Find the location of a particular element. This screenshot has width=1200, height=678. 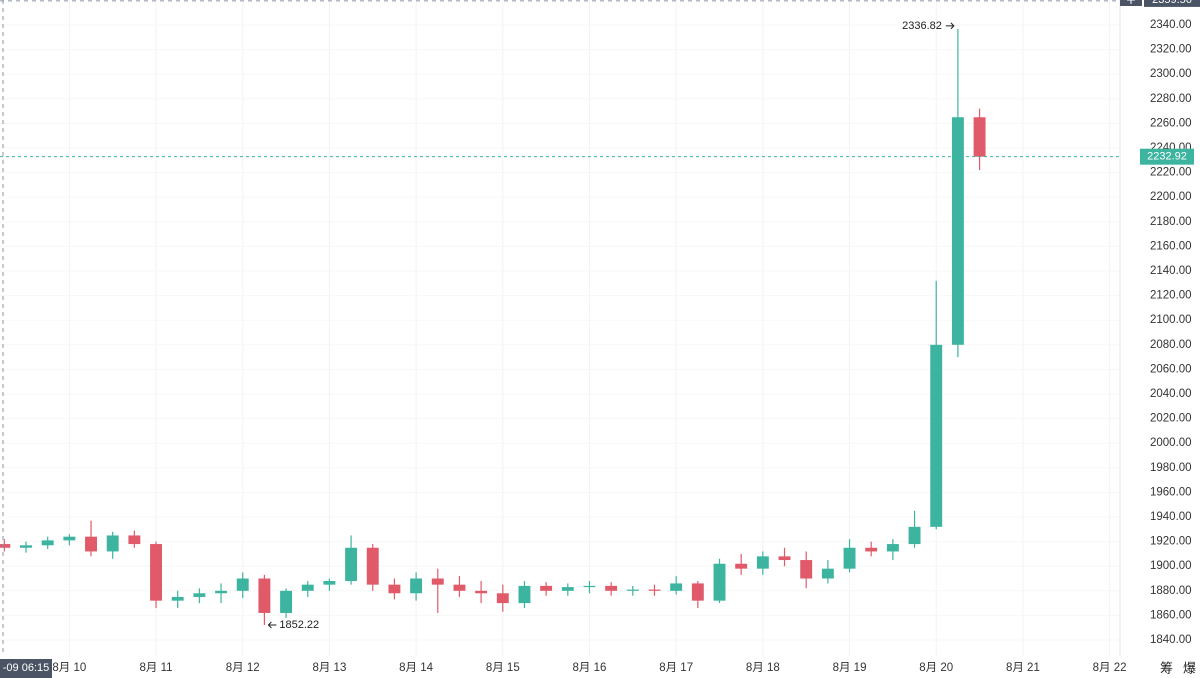

y-tick-label: 2180.00 is located at coordinates (1171, 222).